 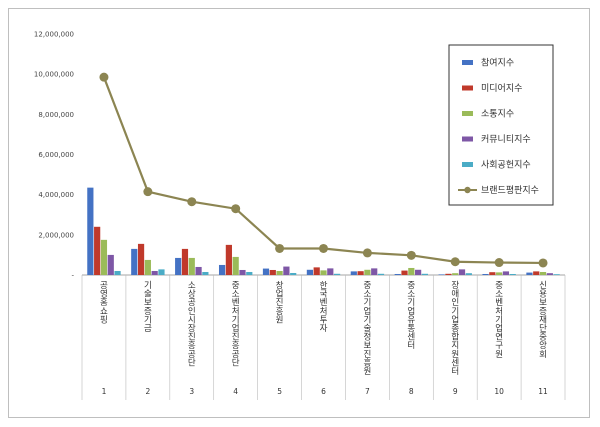 I want to click on x-index-label: 4, so click(x=235, y=391).